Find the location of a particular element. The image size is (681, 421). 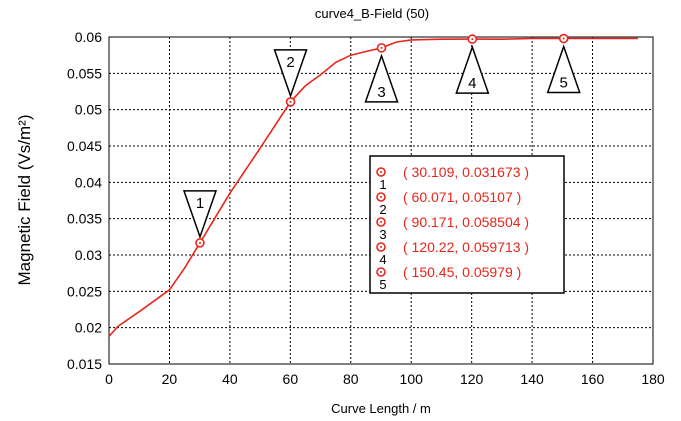

y-tick-label: 0.015 is located at coordinates (84, 364).